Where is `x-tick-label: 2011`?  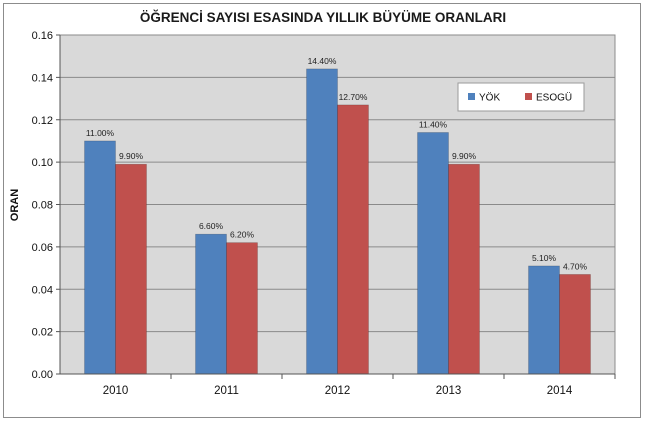 x-tick-label: 2011 is located at coordinates (226, 391).